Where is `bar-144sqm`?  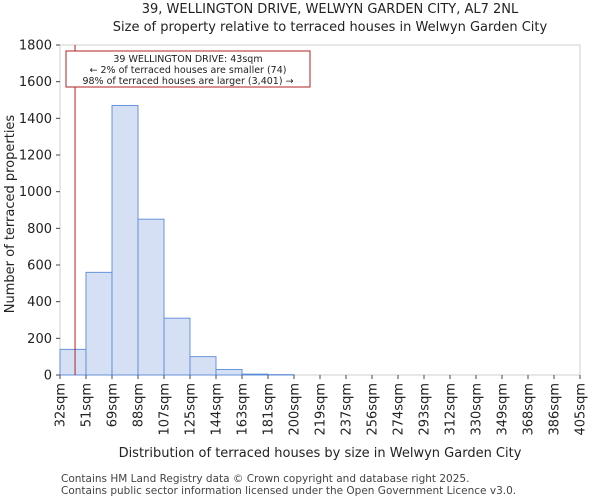 bar-144sqm is located at coordinates (229, 372).